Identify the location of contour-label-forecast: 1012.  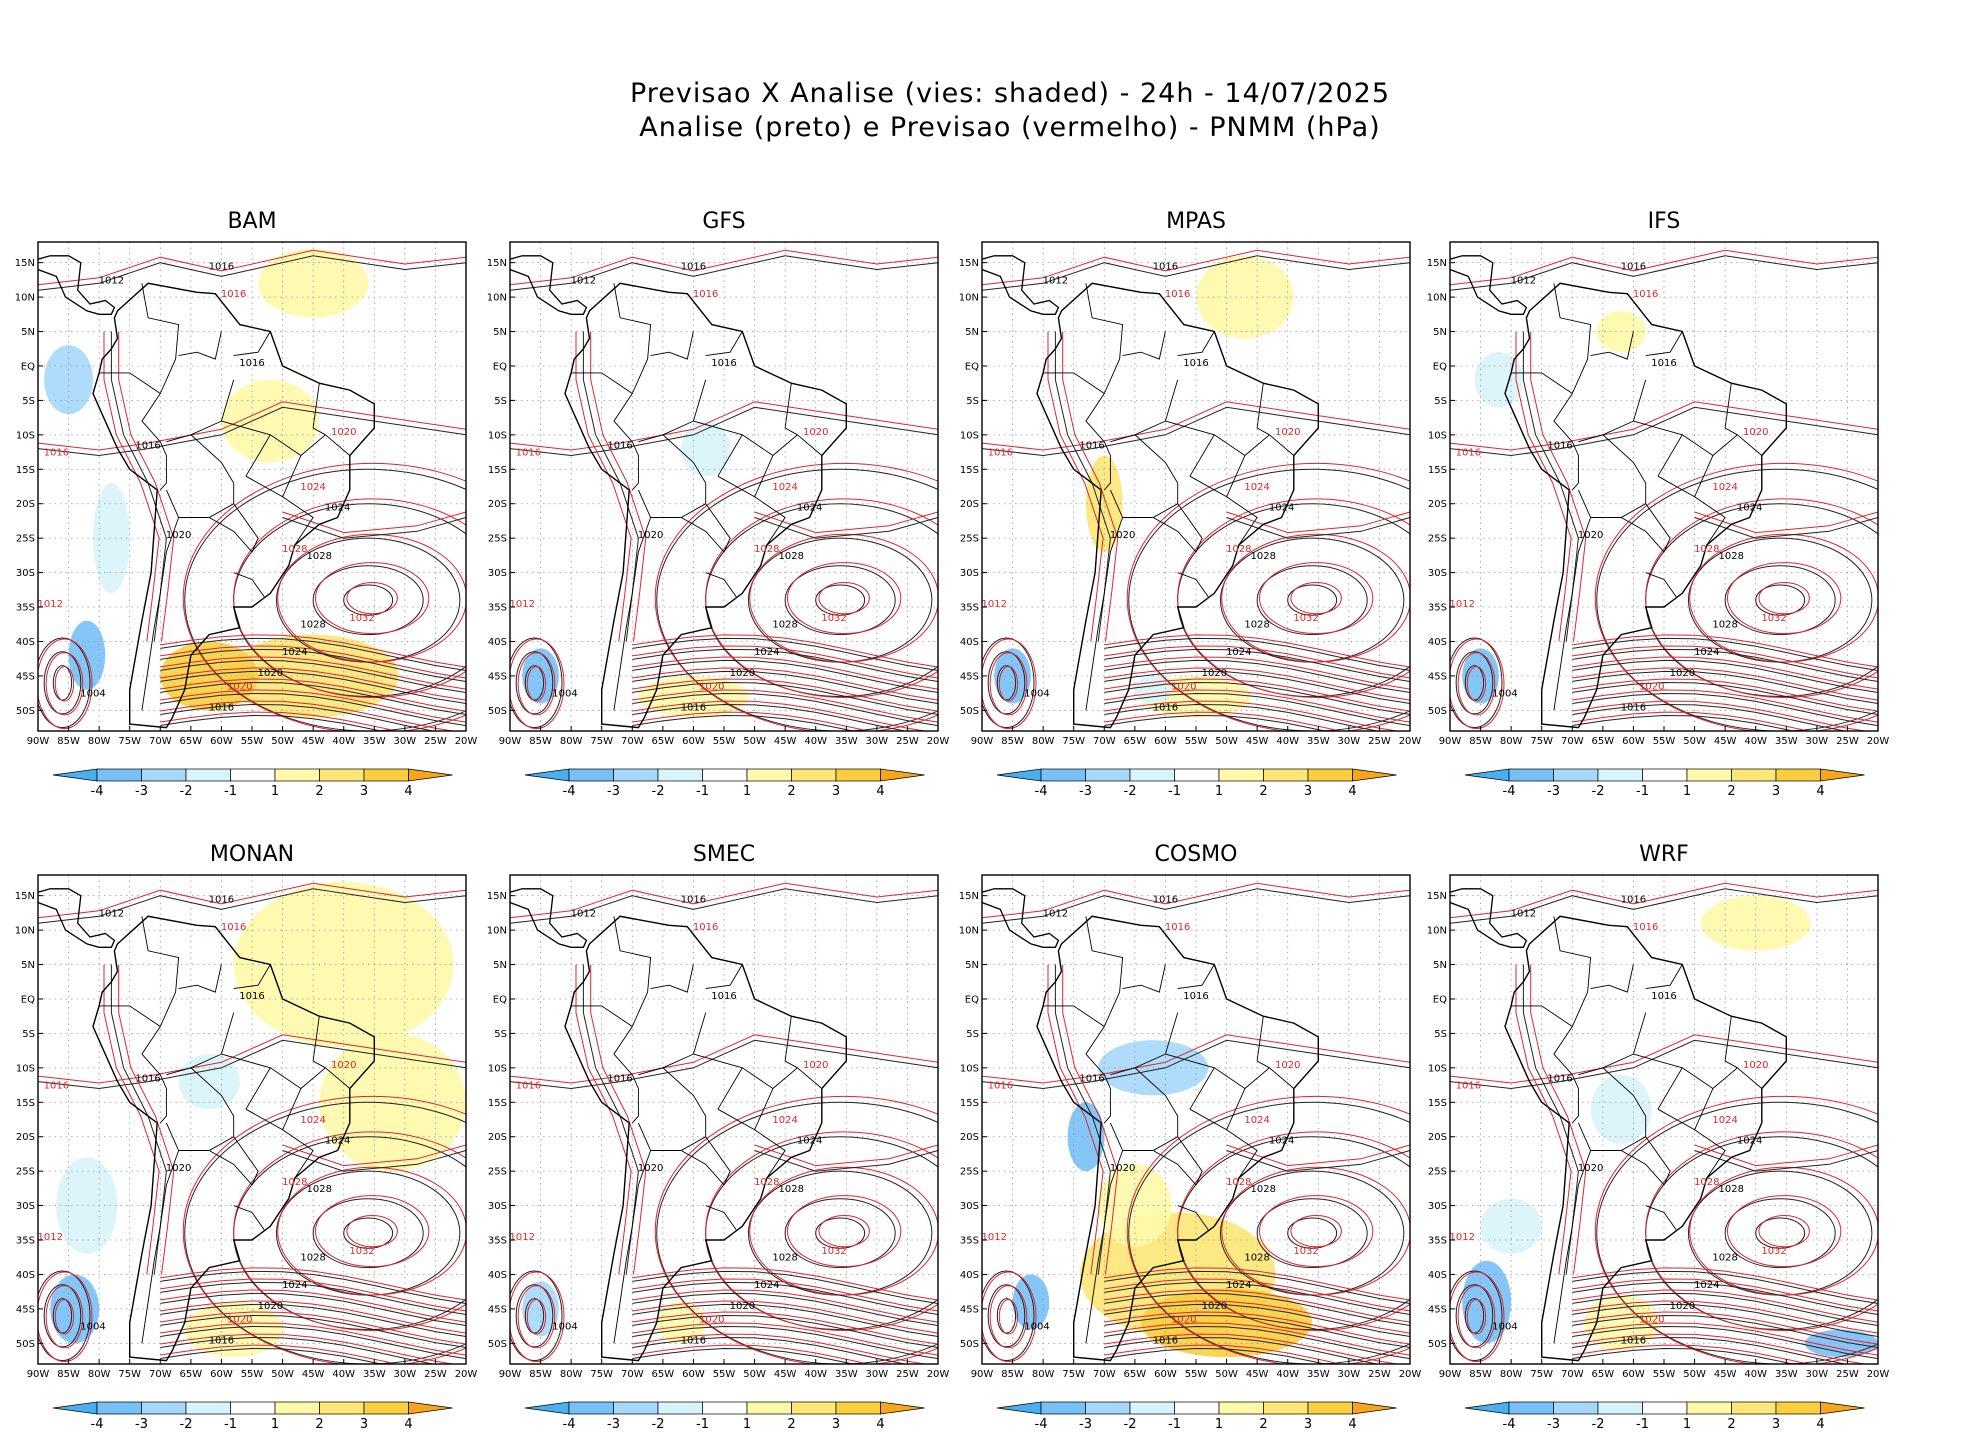
(50, 1237).